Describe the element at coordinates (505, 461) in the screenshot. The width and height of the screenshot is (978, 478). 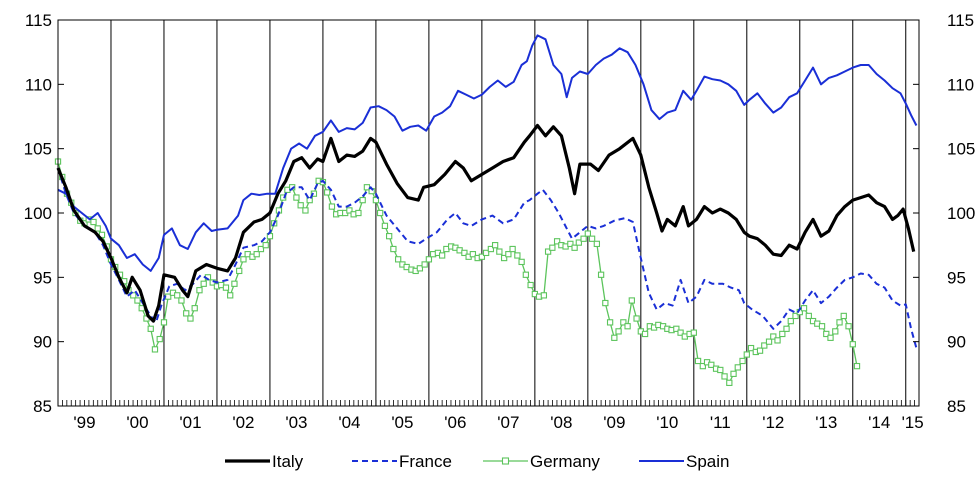
I see `legend-marker-germany` at that location.